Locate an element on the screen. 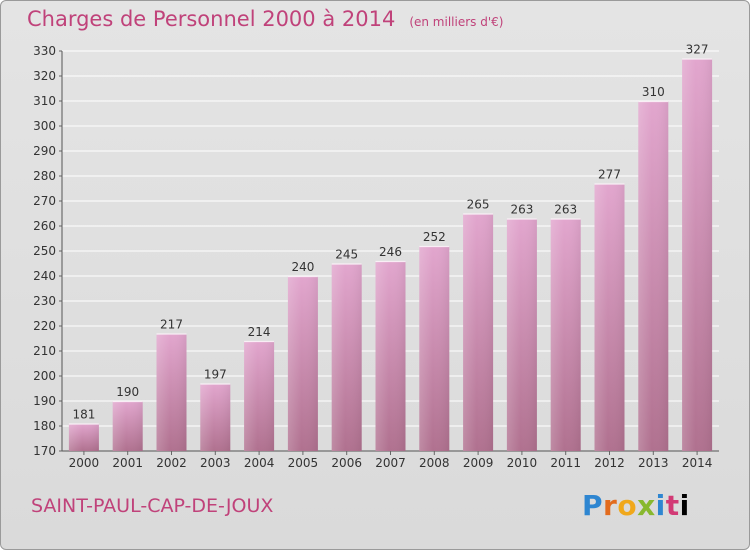 The width and height of the screenshot is (750, 550). data-label: 197 is located at coordinates (215, 375).